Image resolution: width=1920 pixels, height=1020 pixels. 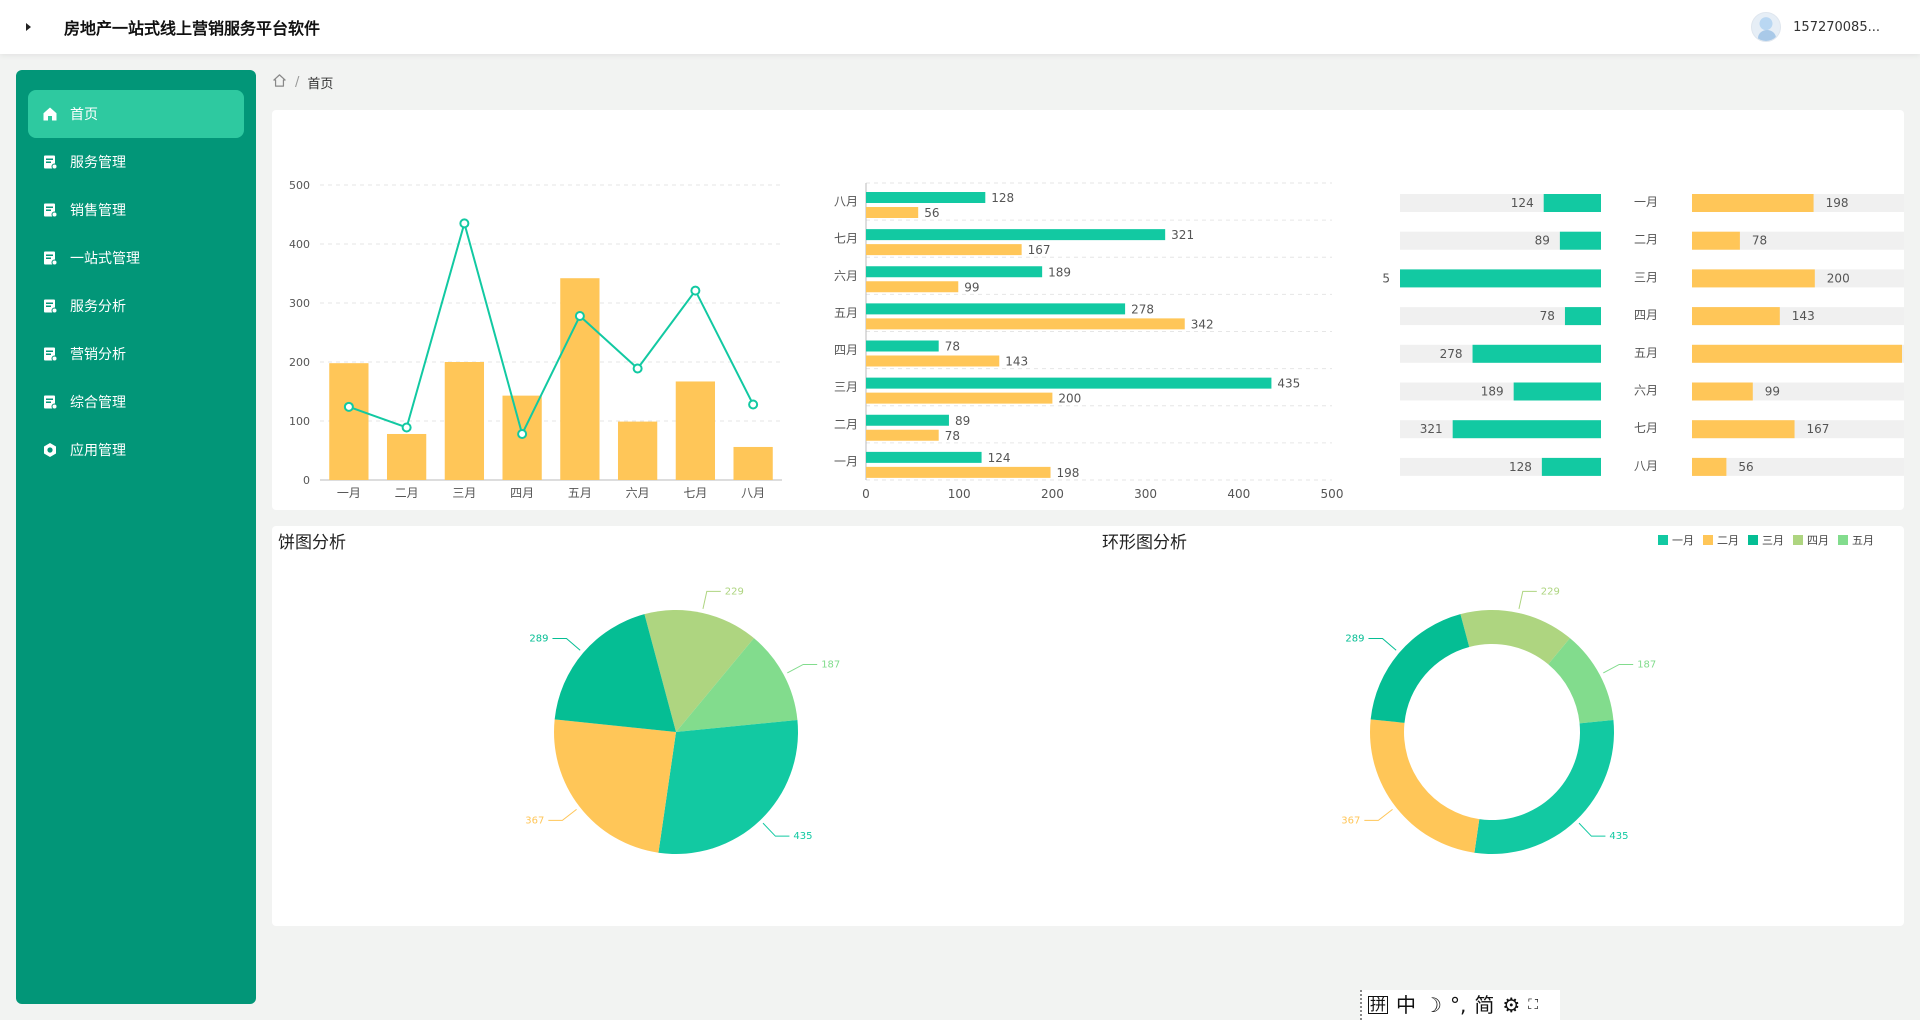 I want to click on data-label: 124, so click(x=999, y=458).